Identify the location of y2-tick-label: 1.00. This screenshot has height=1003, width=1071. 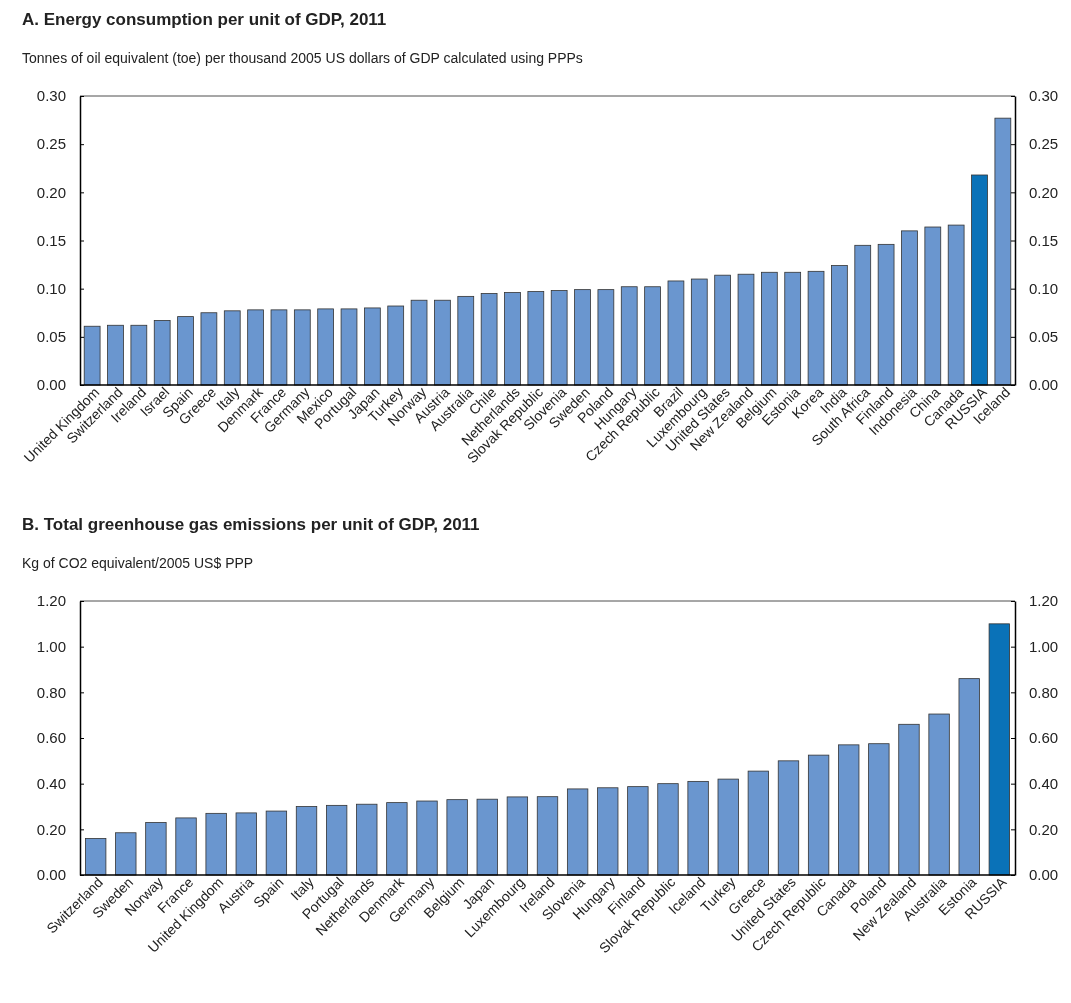
(1044, 646).